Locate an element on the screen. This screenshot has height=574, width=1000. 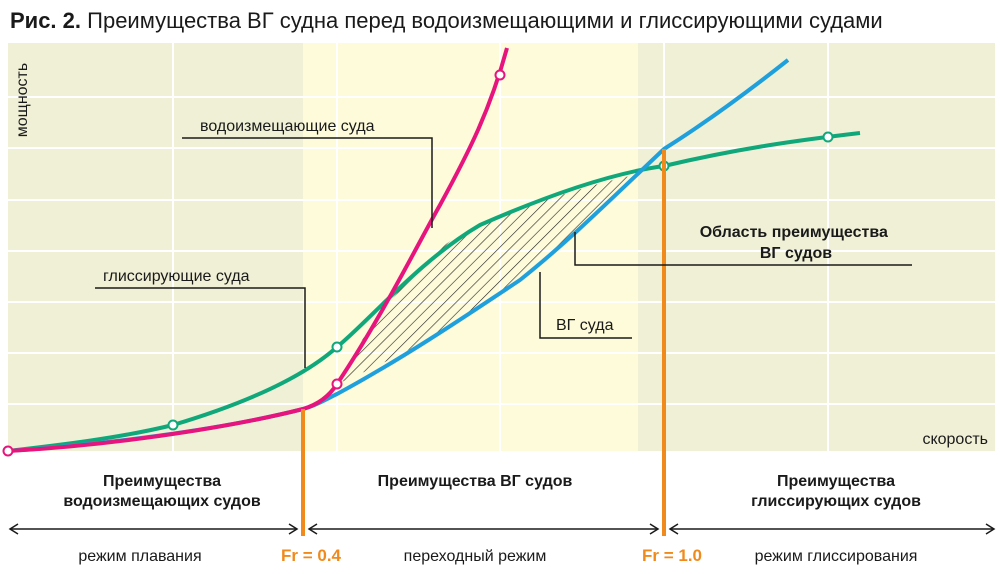
fr-high-label: Fr = 1.0 is located at coordinates (672, 555).